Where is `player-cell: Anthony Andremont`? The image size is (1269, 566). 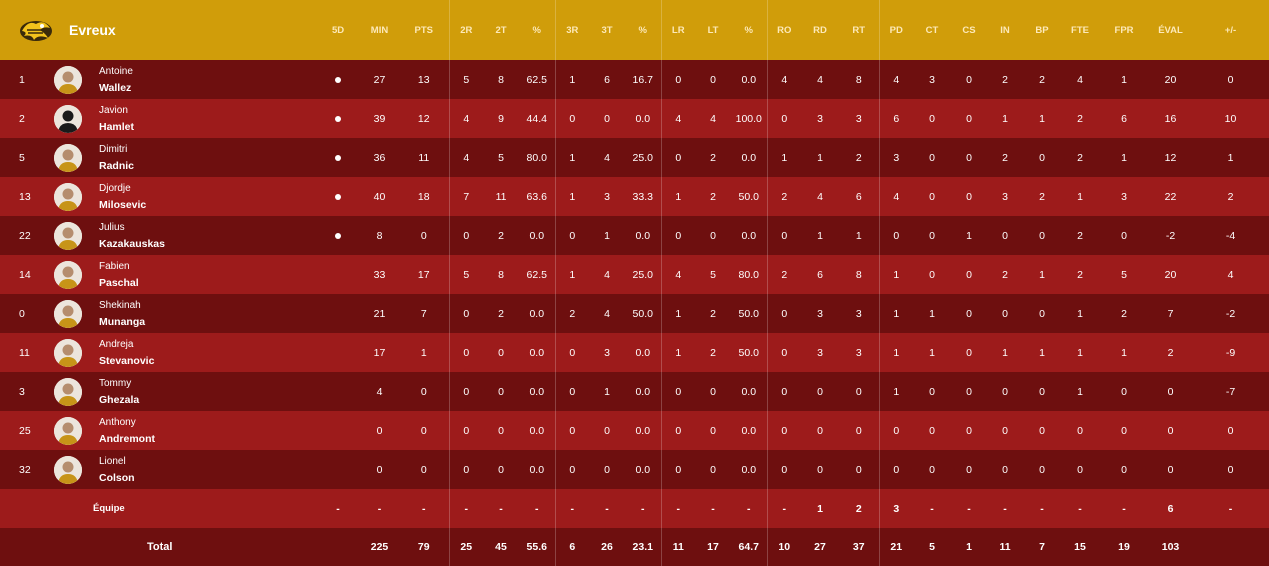
player-cell: Anthony Andremont is located at coordinates (182, 430).